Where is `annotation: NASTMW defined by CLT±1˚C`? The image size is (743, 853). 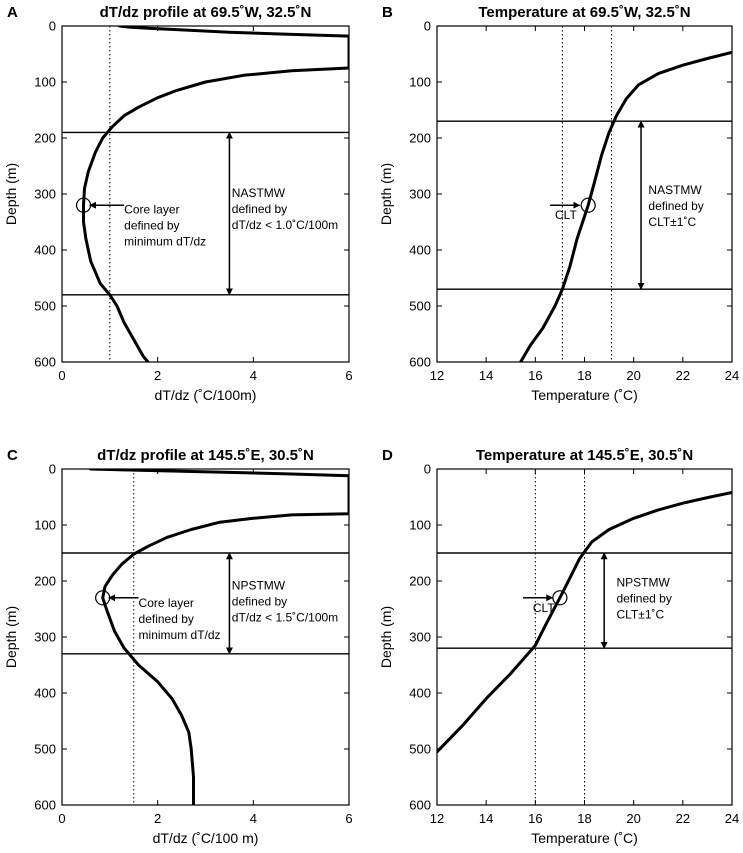
annotation: NASTMW defined by CLT±1˚C is located at coordinates (675, 206).